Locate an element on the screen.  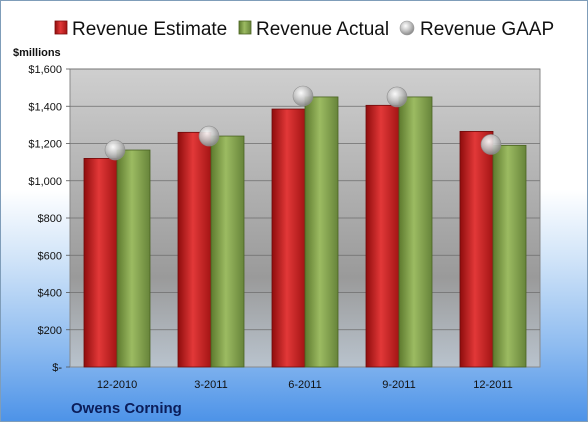
y-tick-label: $200 is located at coordinates (50, 331).